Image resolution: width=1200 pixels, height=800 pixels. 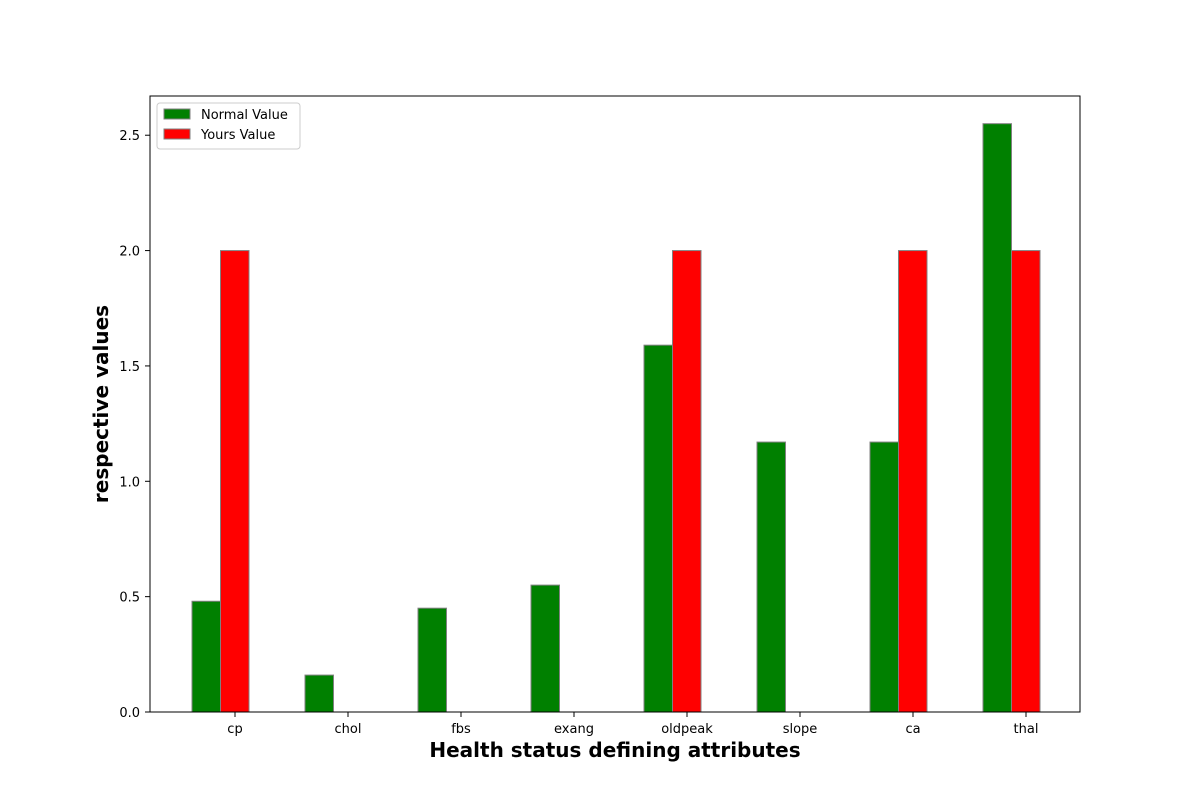 I want to click on x-tick-label-fbs: fbs, so click(x=461, y=729).